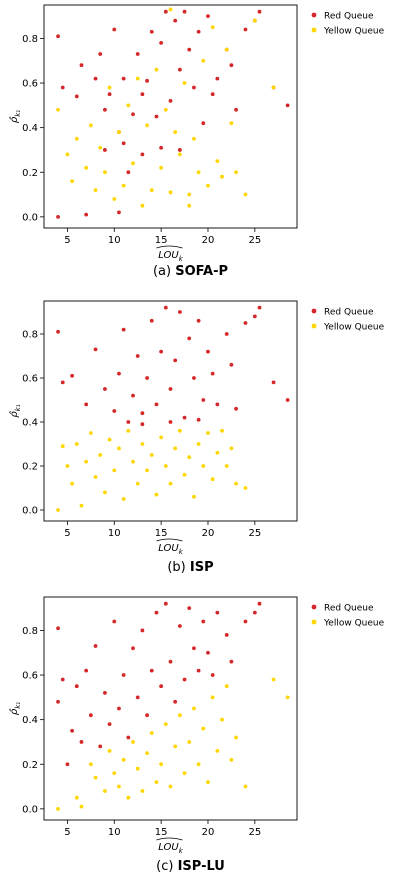 The image size is (400, 881). I want to click on panel-caption-prefix: (b), so click(178, 567).